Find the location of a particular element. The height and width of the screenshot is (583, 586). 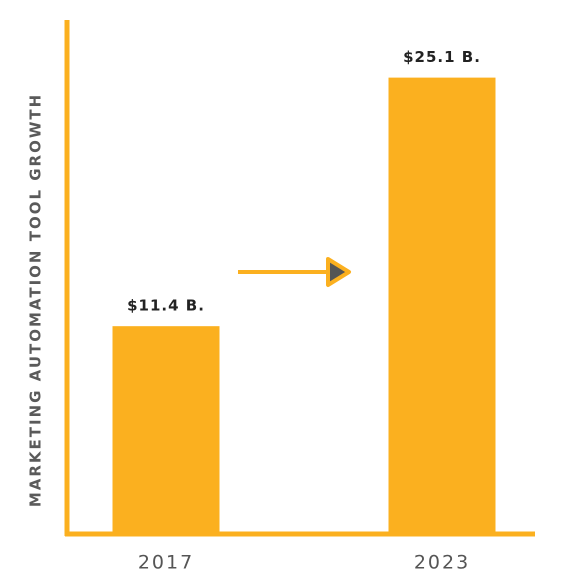

y-axis-title: MARKETING AUTOMATION TOOL GROWTH is located at coordinates (36, 300).